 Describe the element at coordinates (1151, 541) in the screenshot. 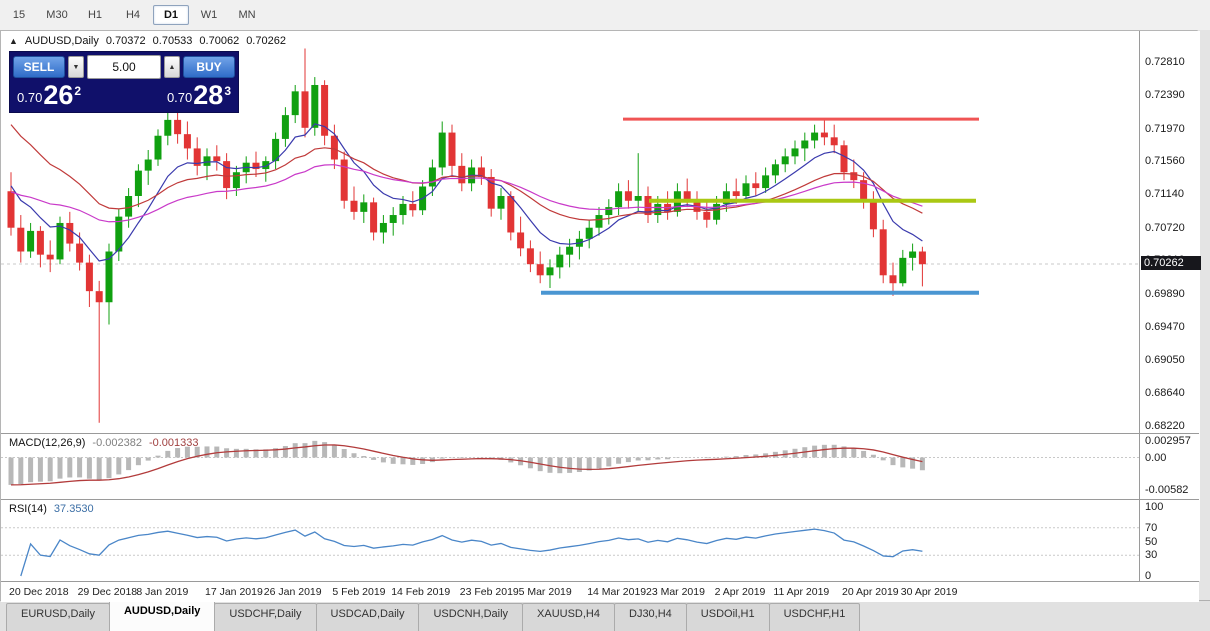

I see `rsi-axis-label: 50` at that location.